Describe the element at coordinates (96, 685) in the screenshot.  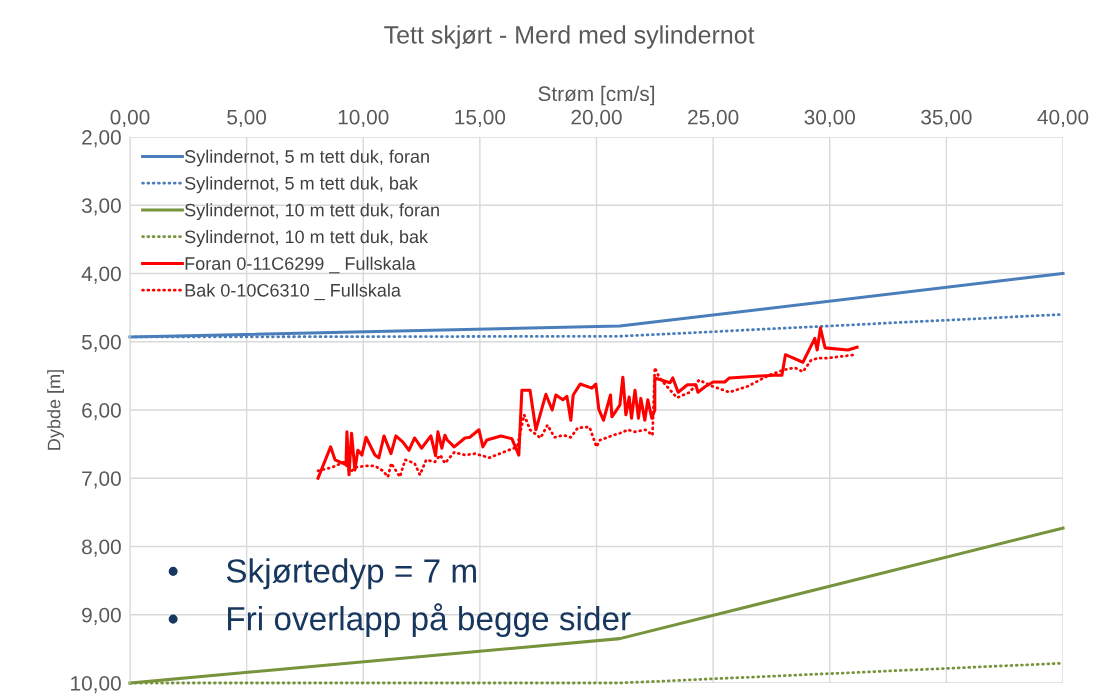
I see `y-tick-label: 10,00` at that location.